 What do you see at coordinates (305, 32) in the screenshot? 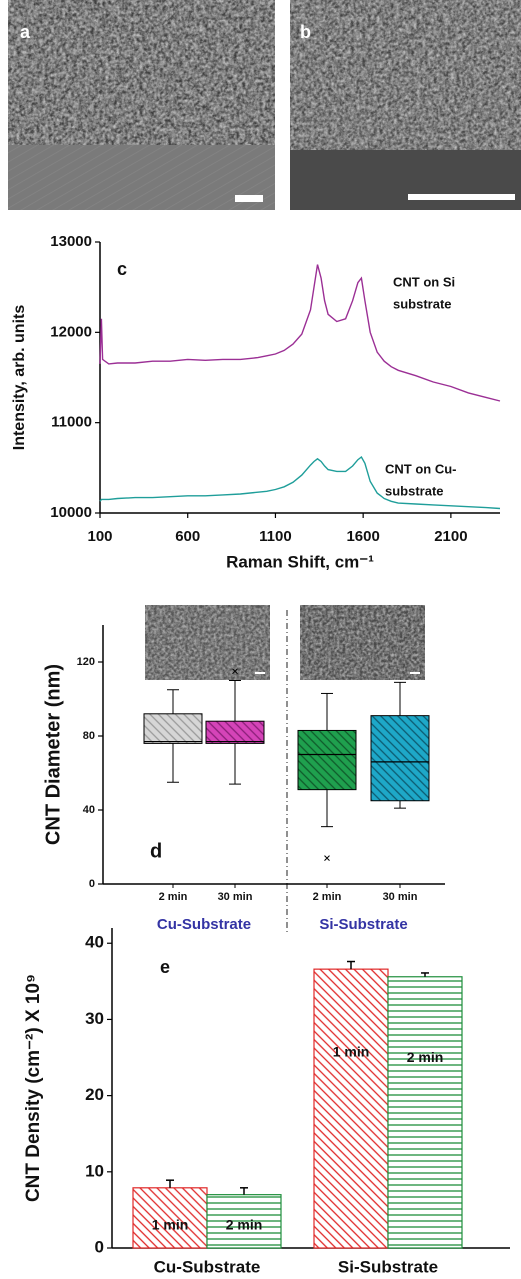
I see `panel-label: b` at bounding box center [305, 32].